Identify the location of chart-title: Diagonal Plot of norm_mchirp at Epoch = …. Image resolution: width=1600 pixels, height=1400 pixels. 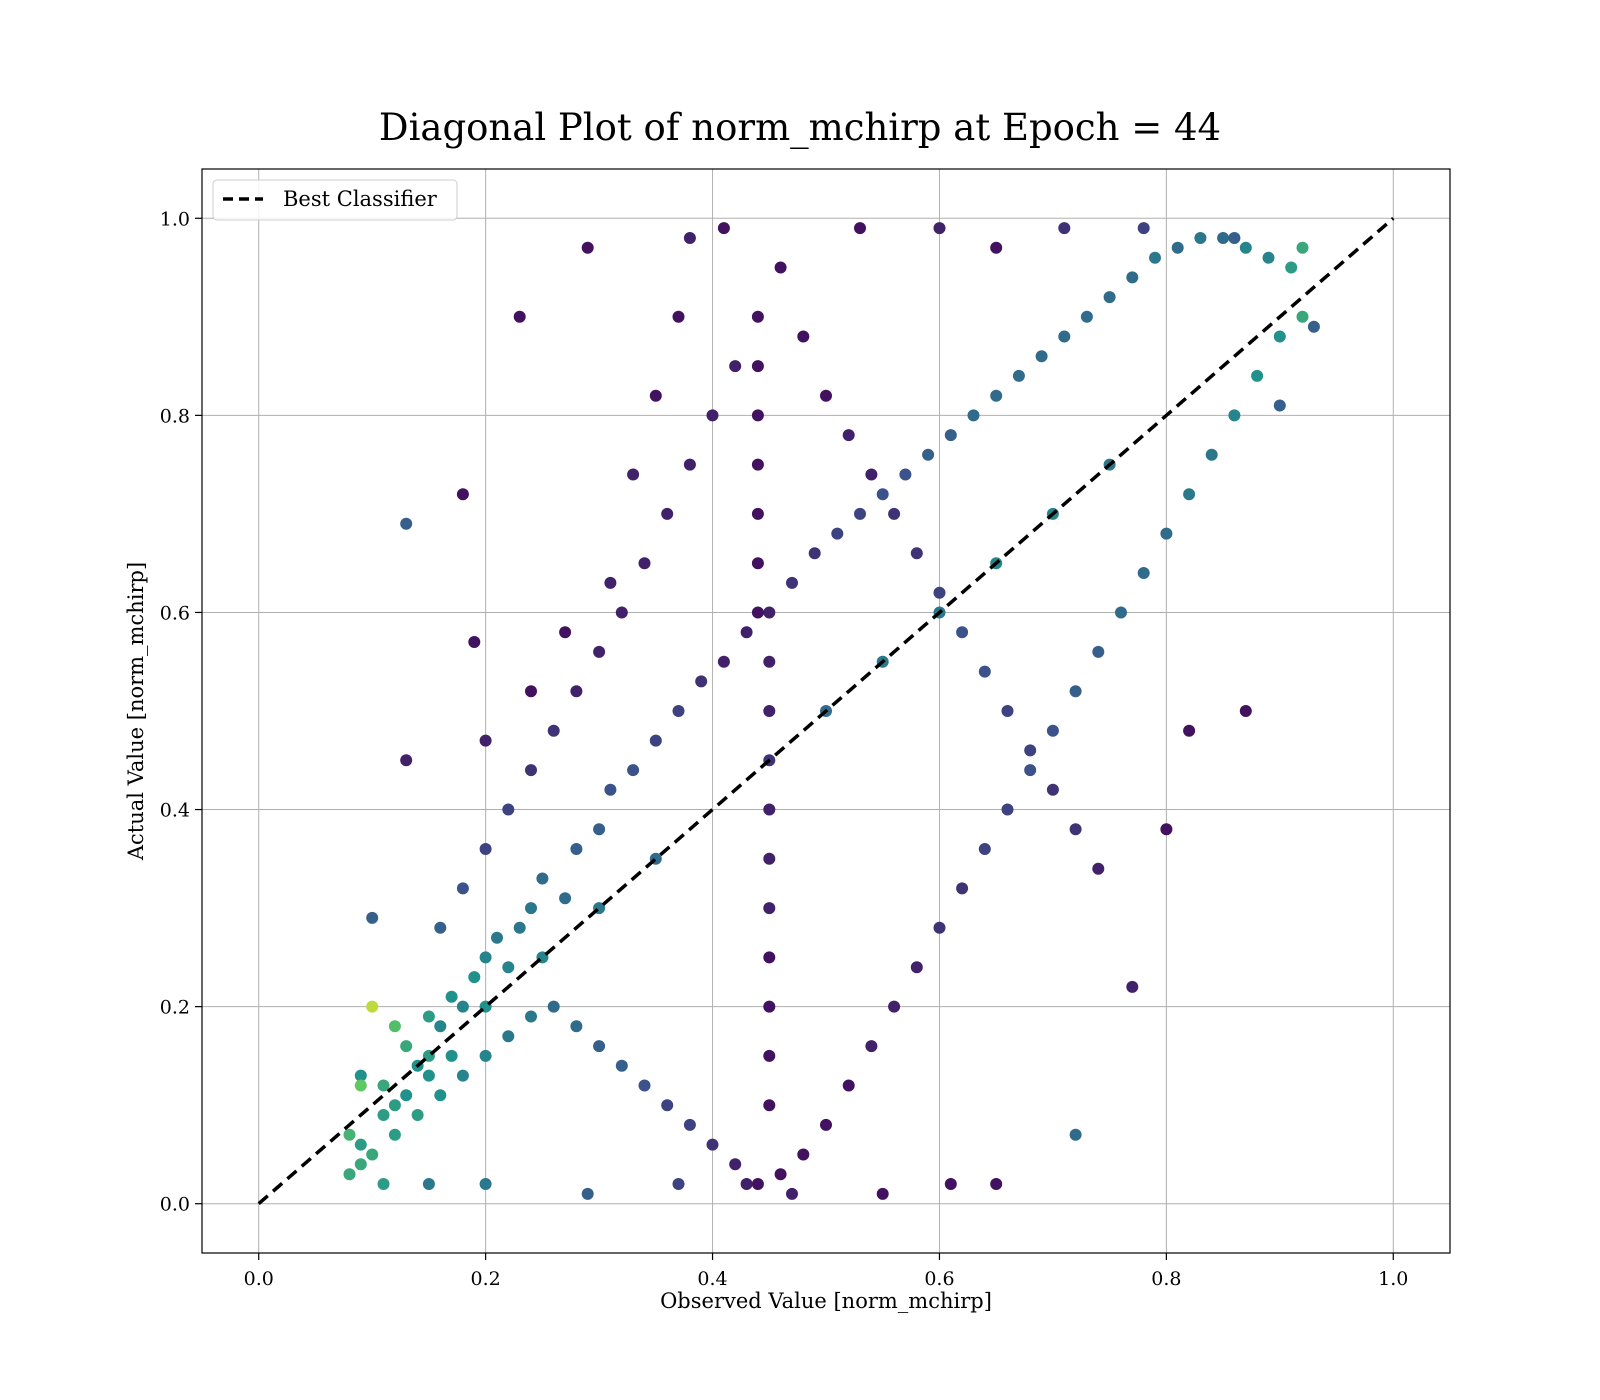
(800, 128).